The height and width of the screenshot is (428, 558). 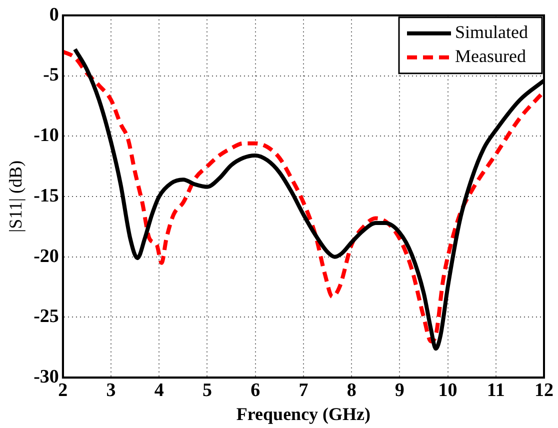 What do you see at coordinates (46, 377) in the screenshot?
I see `y-tick-label: -30` at bounding box center [46, 377].